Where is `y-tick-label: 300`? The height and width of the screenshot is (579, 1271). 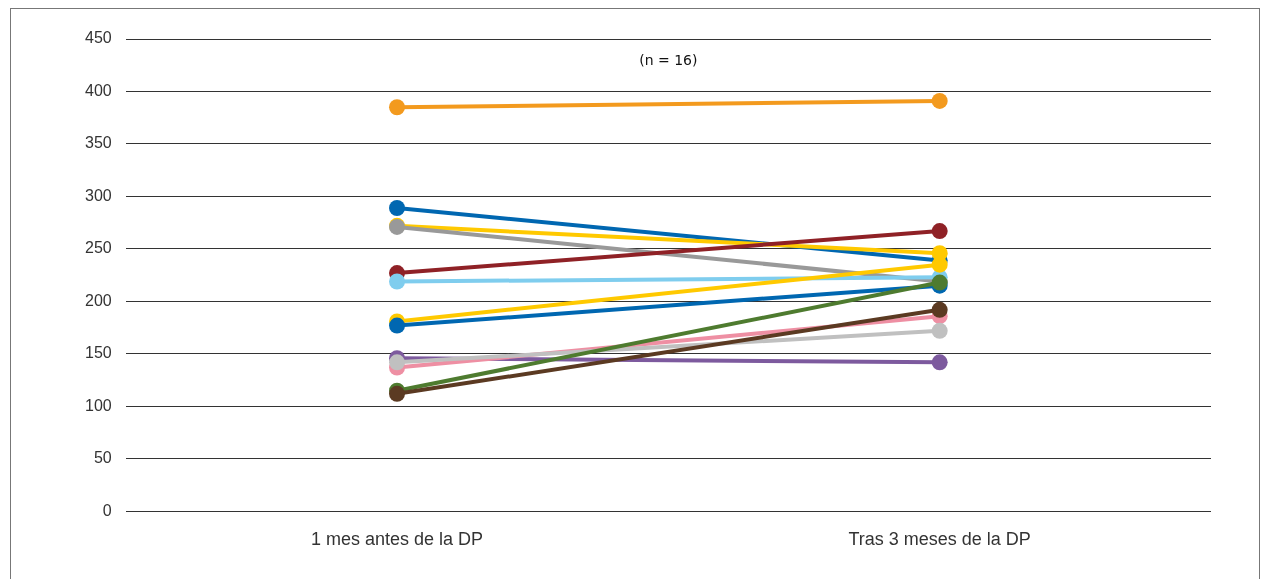
y-tick-label: 300 is located at coordinates (98, 195).